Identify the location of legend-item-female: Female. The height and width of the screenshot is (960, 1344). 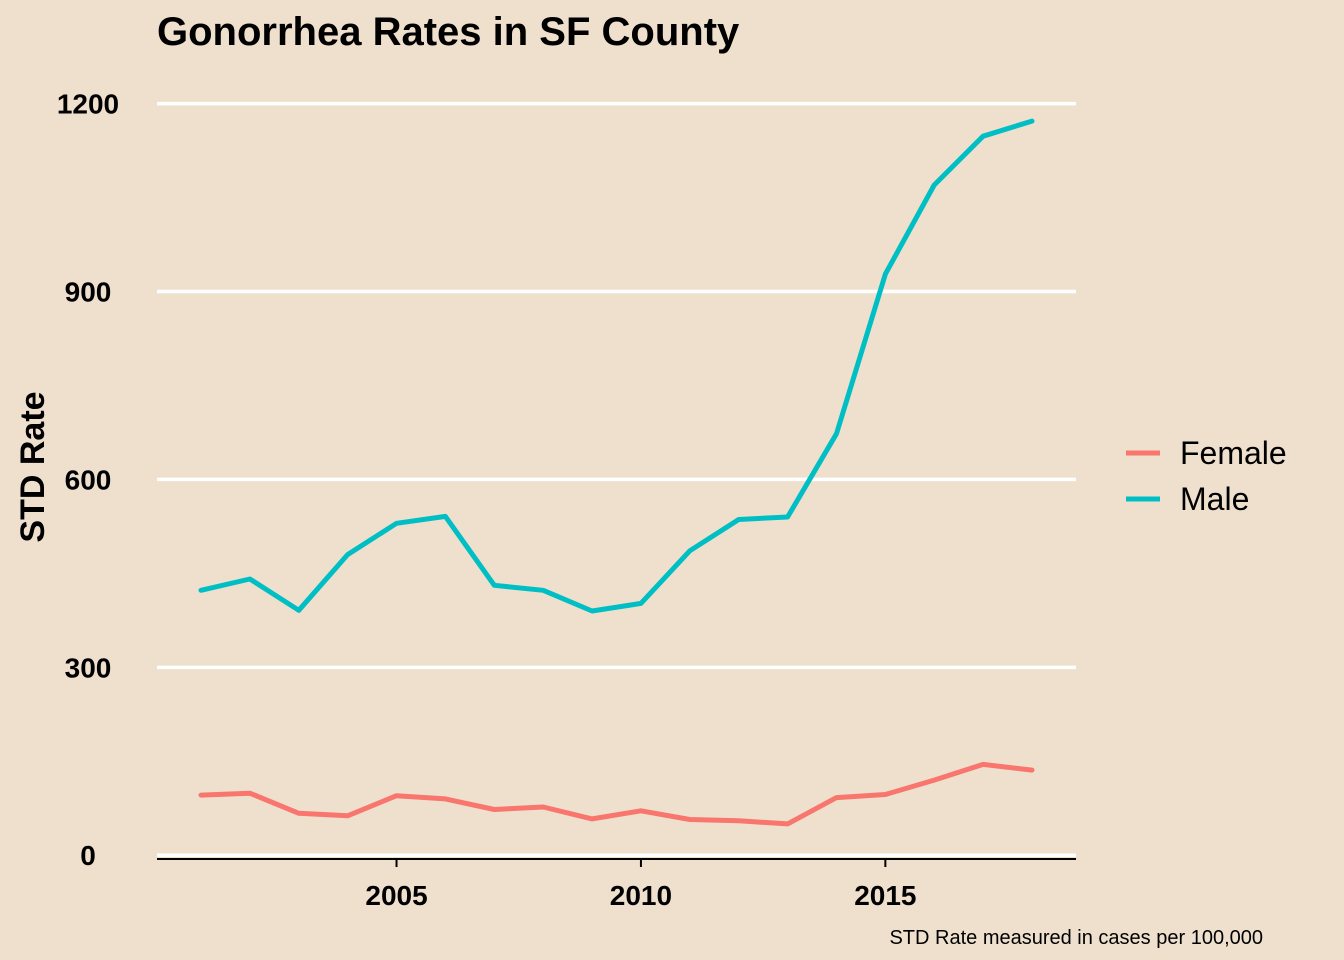
(1206, 453).